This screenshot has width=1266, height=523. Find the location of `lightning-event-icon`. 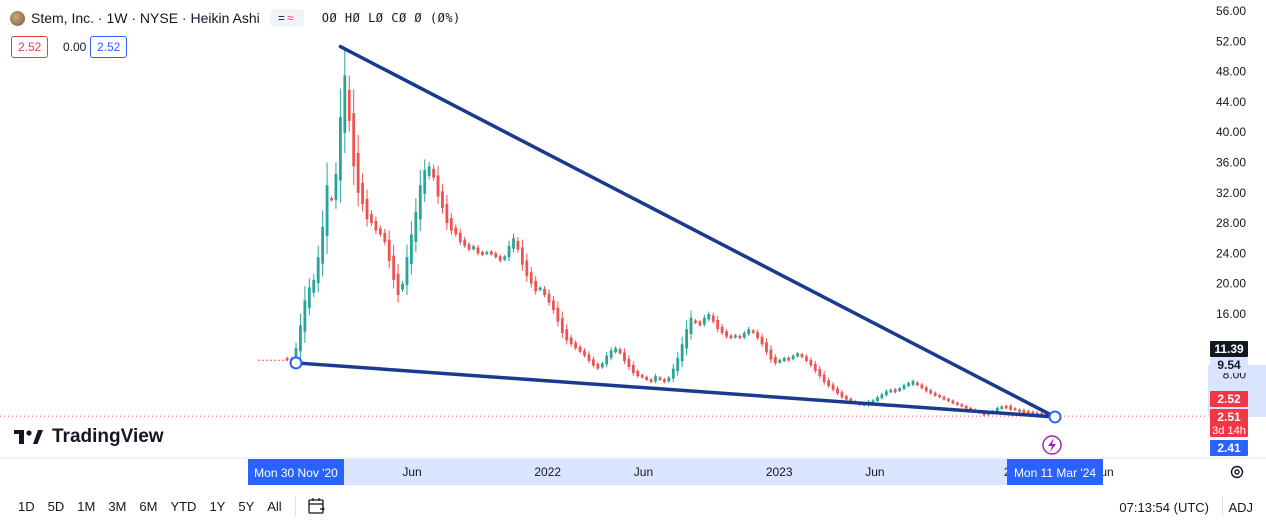

lightning-event-icon is located at coordinates (1052, 445).